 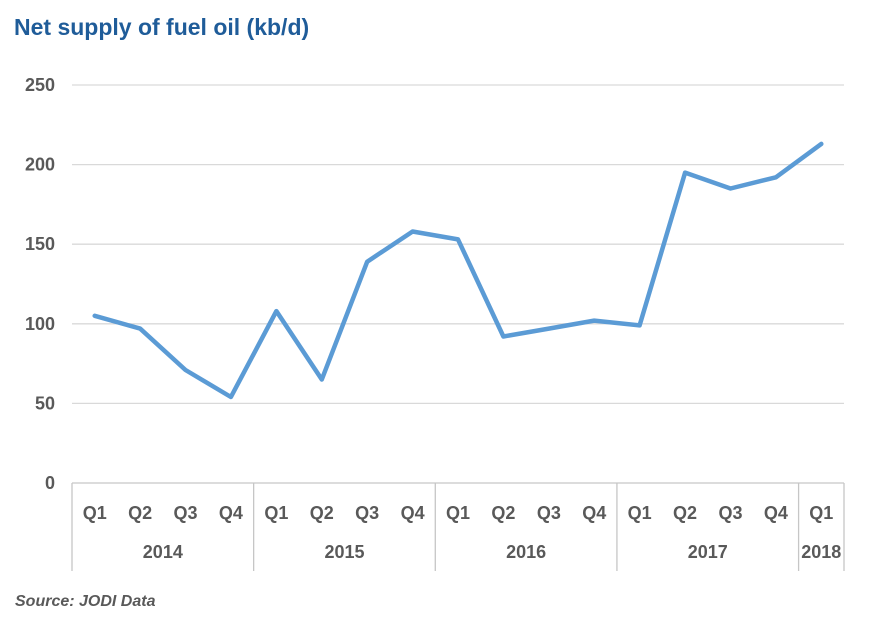 I want to click on x-tick-label-2016-Q1: Q1, so click(x=458, y=513).